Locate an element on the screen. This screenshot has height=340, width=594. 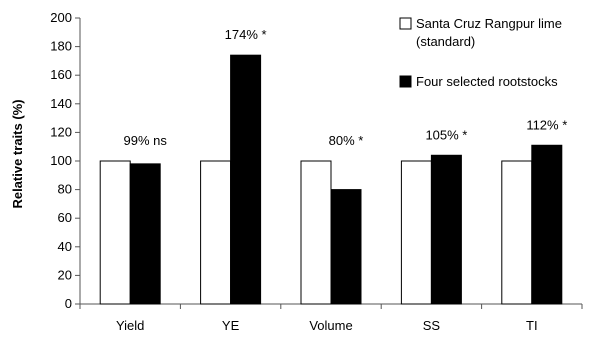
bar-annotation: 174% * is located at coordinates (246, 34).